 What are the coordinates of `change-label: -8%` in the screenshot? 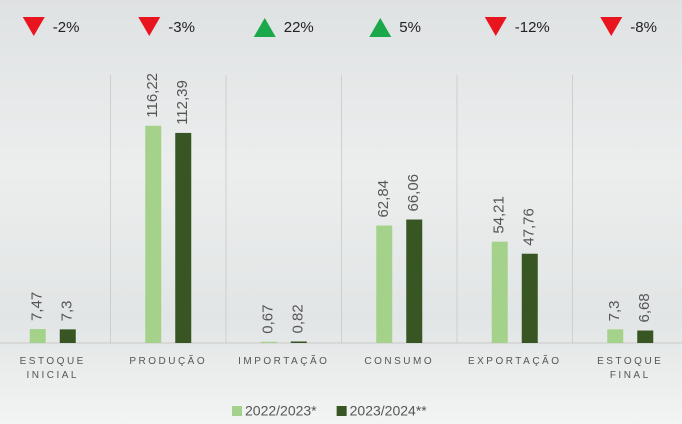 It's located at (643, 27).